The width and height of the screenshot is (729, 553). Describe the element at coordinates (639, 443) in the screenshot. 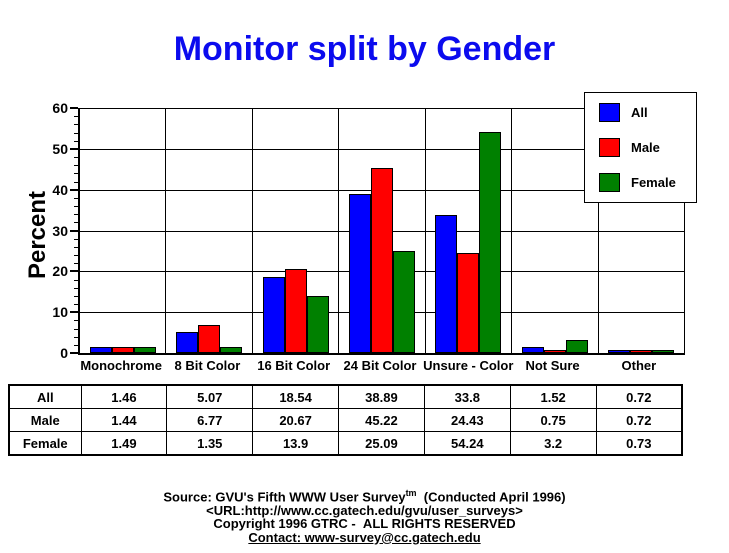

I see `table-cell: 0.73` at that location.